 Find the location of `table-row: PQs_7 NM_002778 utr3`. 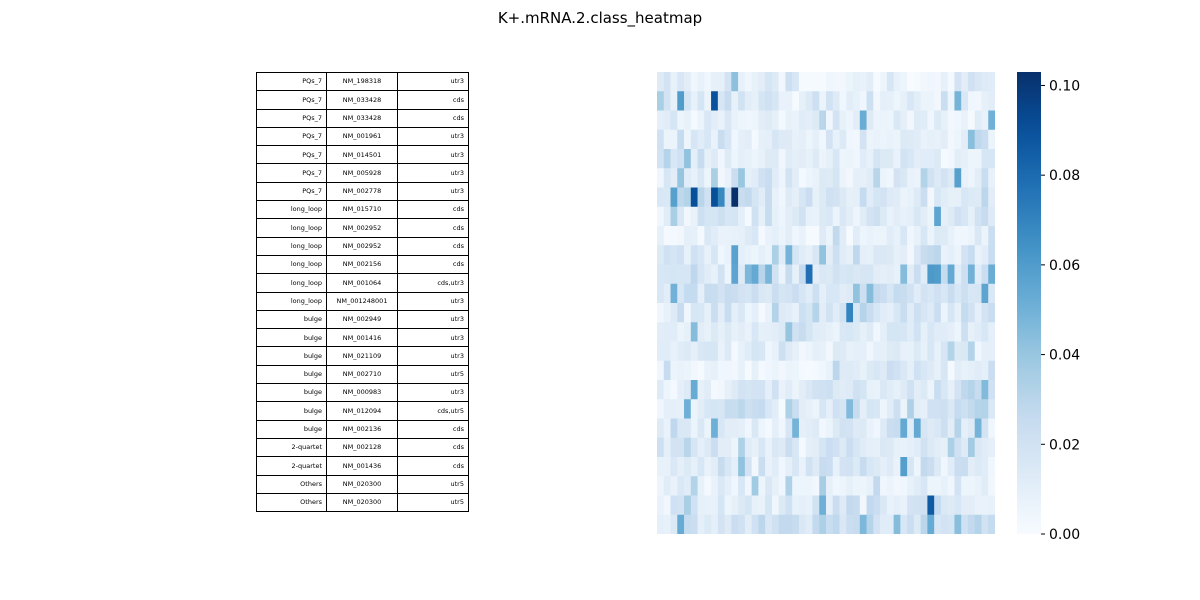

table-row: PQs_7 NM_002778 utr3 is located at coordinates (362, 191).